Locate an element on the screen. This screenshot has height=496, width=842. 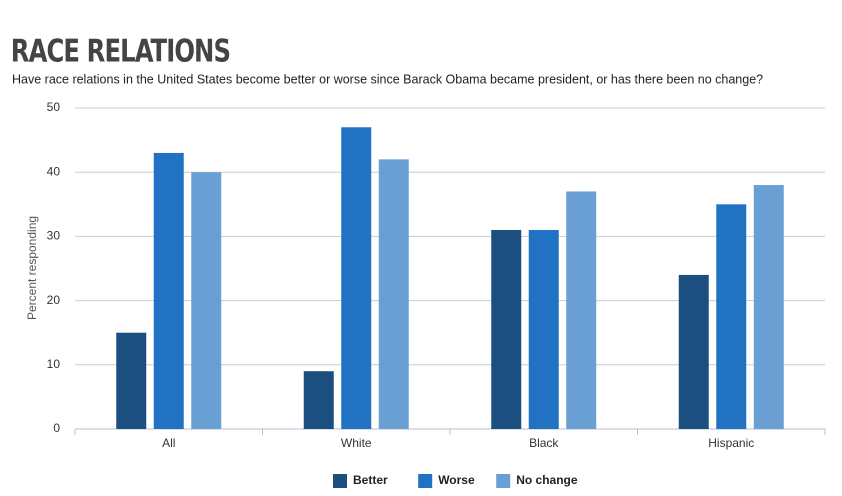
legend-label: No change is located at coordinates (547, 480).